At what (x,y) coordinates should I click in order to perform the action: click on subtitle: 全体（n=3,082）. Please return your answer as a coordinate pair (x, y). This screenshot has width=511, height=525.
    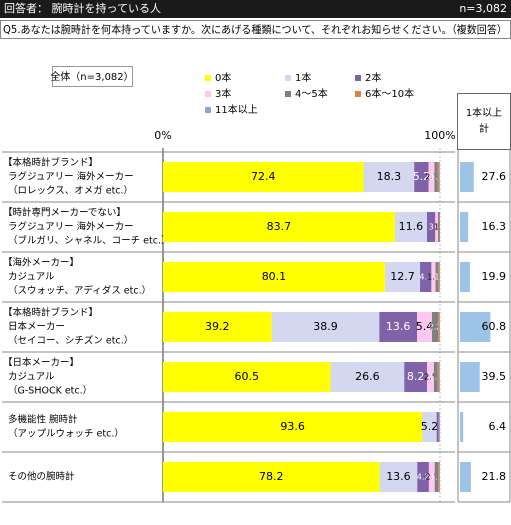
    Looking at the image, I should click on (91, 76).